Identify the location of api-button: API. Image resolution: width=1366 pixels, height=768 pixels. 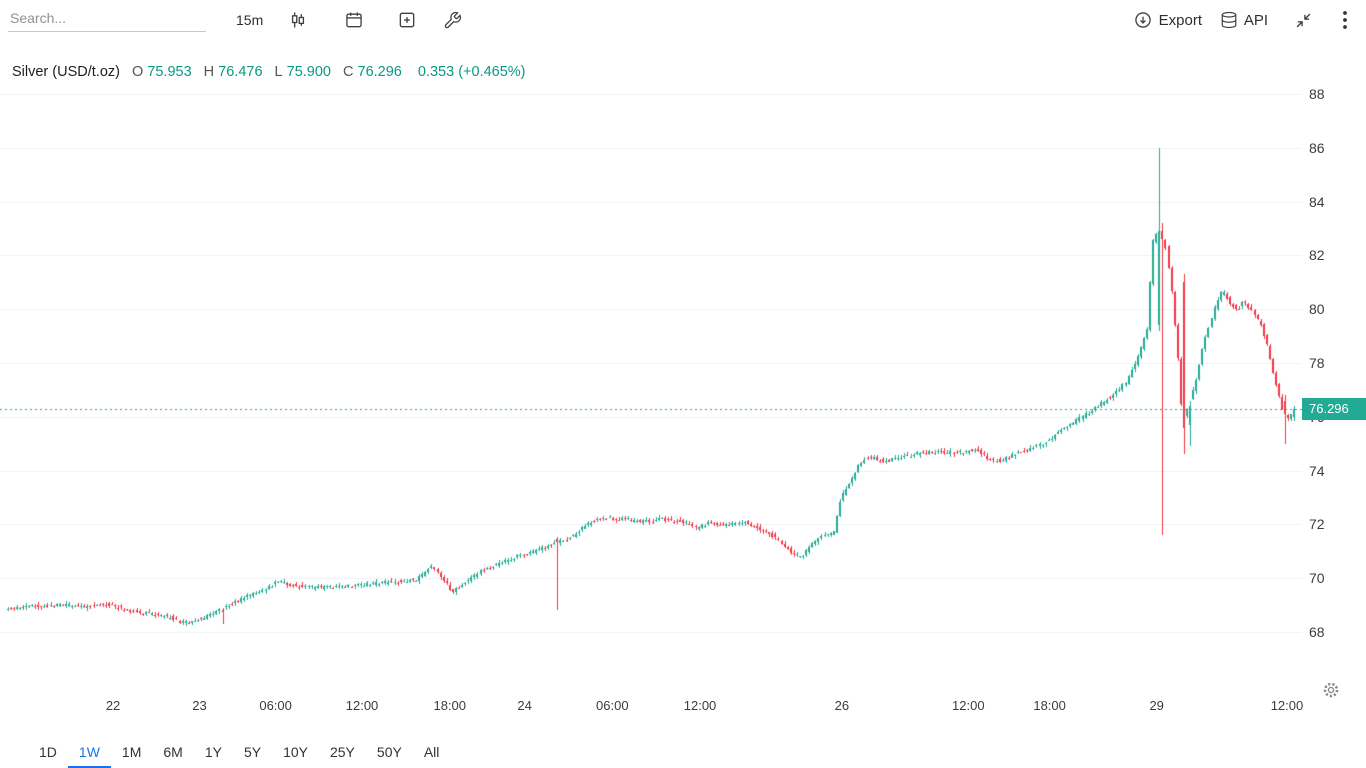
(1244, 20).